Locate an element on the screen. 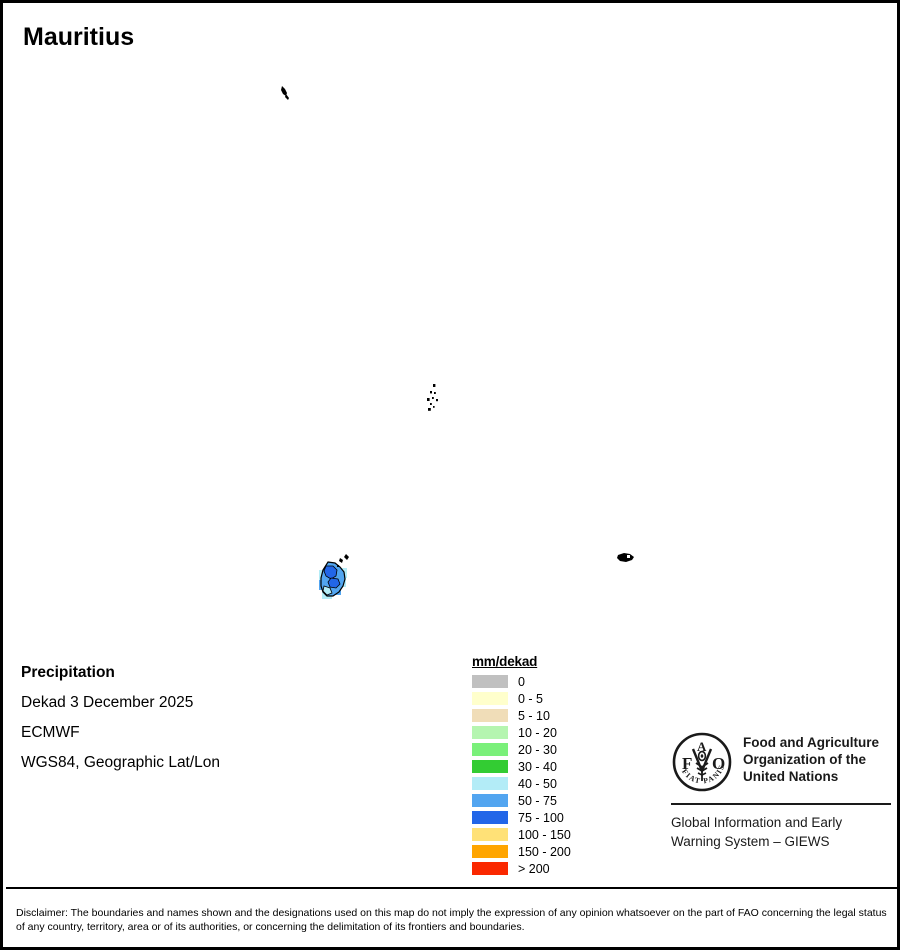 Image resolution: width=900 pixels, height=950 pixels. metadata-projection: WGS84, Geographic Lat/Lon is located at coordinates (121, 762).